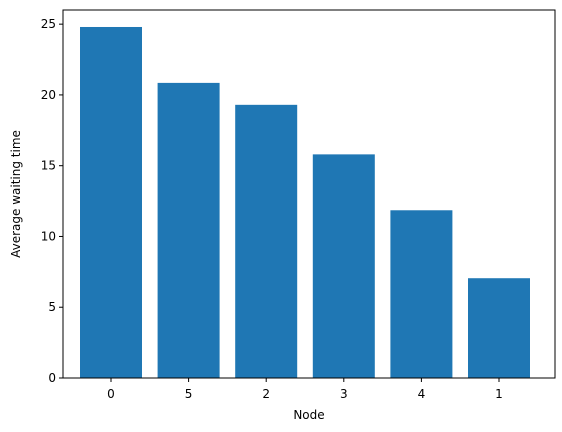  I want to click on x-axis-ticks: 0 5 2 3 4 1, so click(305, 389).